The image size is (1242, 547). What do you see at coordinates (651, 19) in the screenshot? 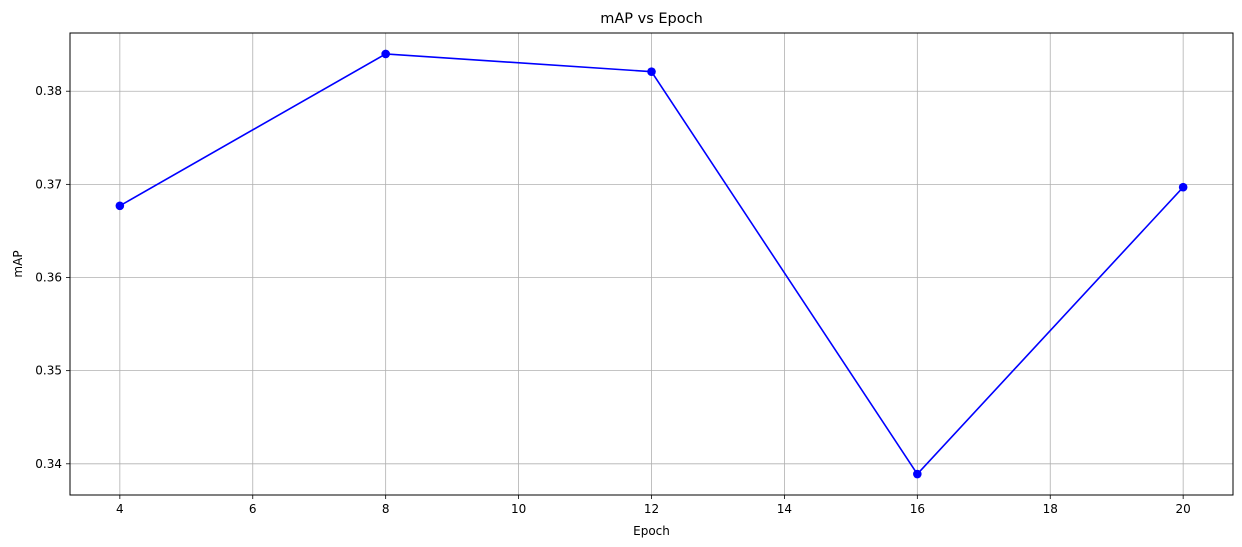
I see `chart-title: mAP vs Epoch` at bounding box center [651, 19].